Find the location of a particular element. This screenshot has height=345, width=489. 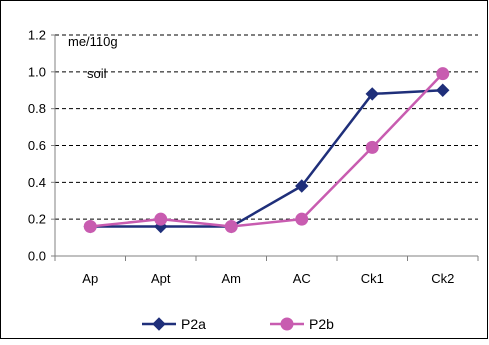

x-tick-label-0: Ap is located at coordinates (90, 278).